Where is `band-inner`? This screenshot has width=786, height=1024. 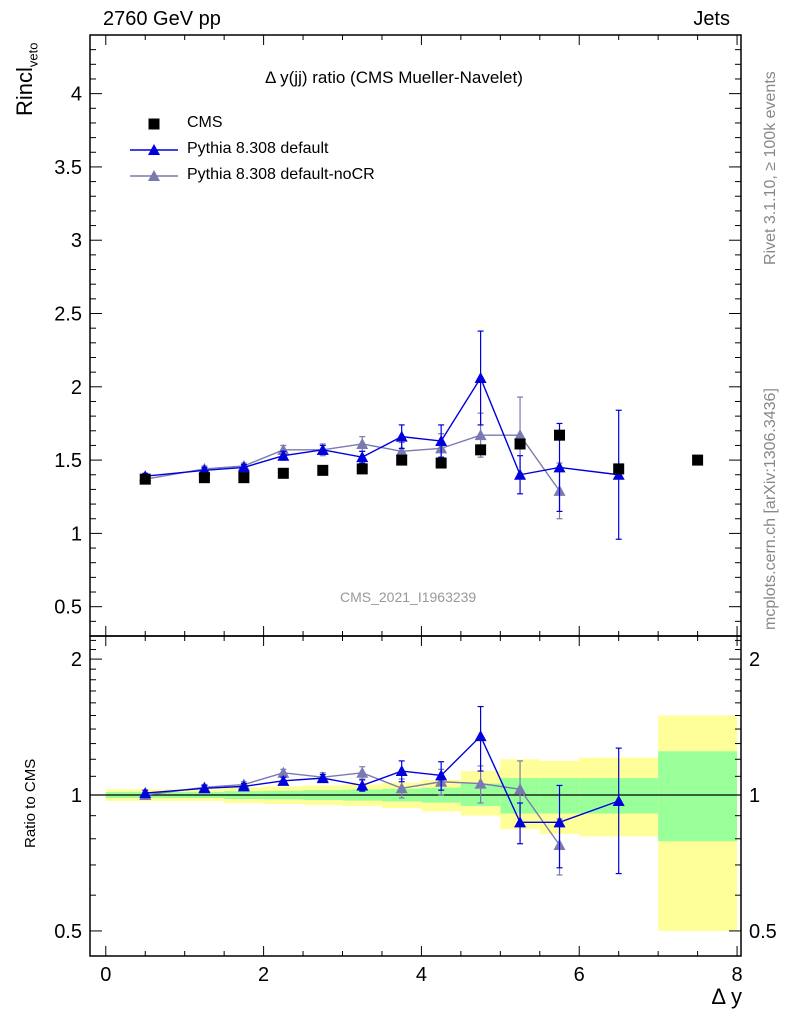 band-inner is located at coordinates (698, 796).